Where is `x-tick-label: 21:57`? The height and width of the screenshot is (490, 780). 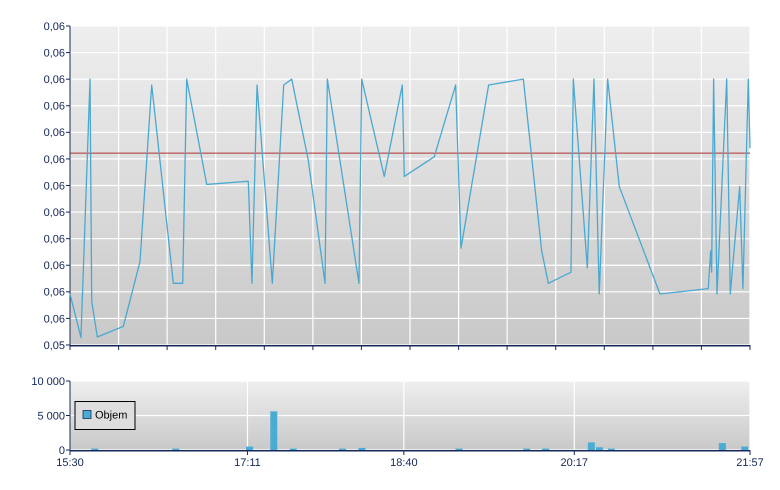 x-tick-label: 21:57 is located at coordinates (750, 463).